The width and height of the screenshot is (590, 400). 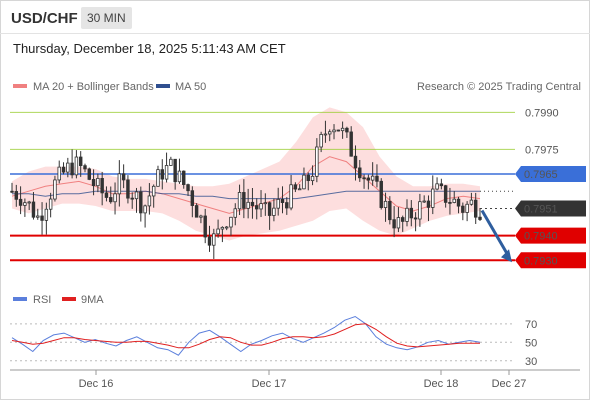 I want to click on level-0-7990-label: 0.7990, so click(x=542, y=113).